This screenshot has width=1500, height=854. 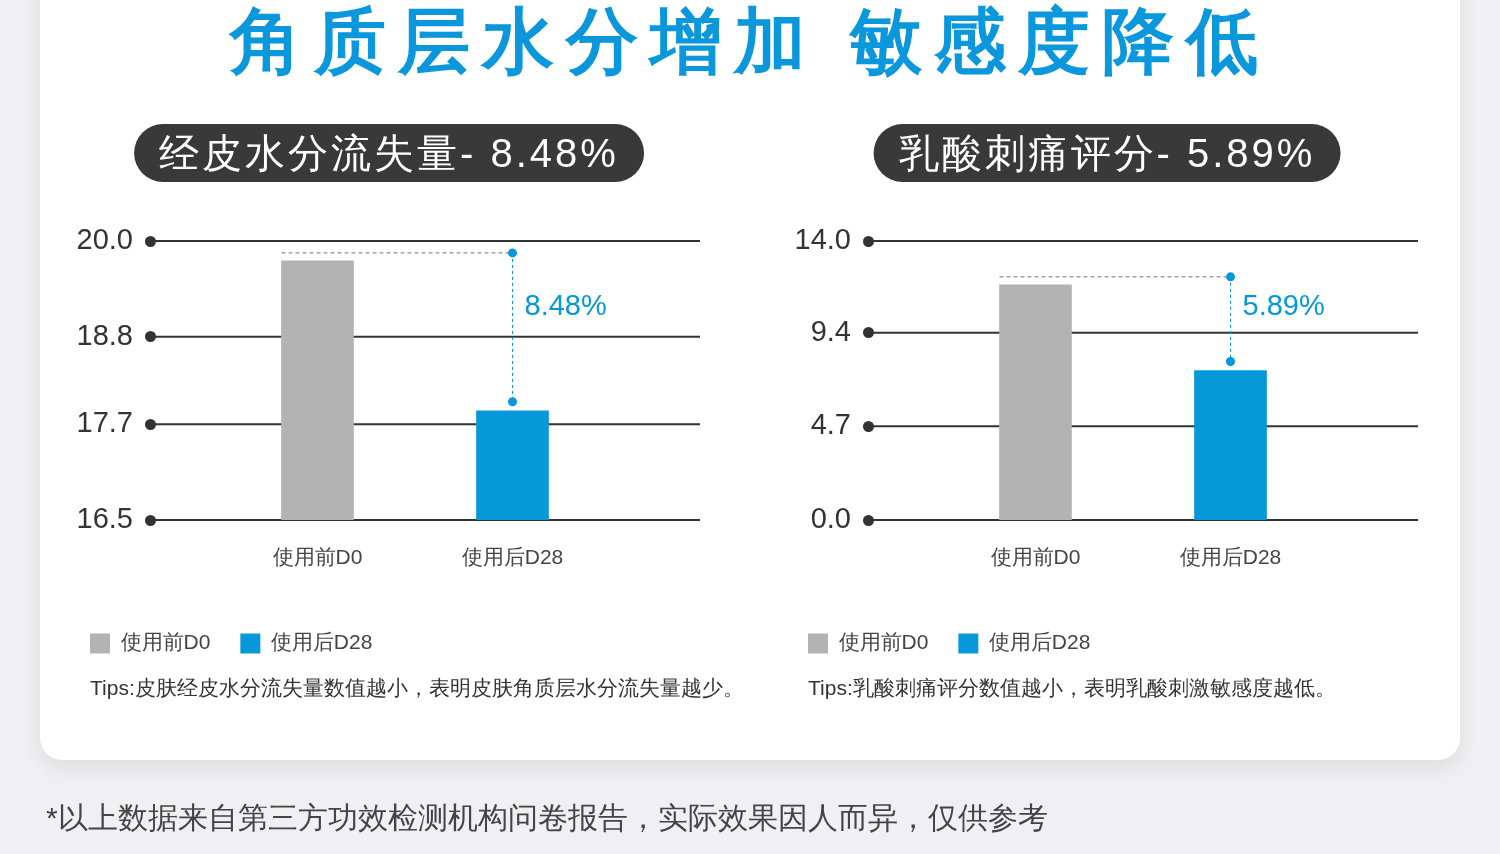 What do you see at coordinates (830, 330) in the screenshot?
I see `y-tick-label: 9.4` at bounding box center [830, 330].